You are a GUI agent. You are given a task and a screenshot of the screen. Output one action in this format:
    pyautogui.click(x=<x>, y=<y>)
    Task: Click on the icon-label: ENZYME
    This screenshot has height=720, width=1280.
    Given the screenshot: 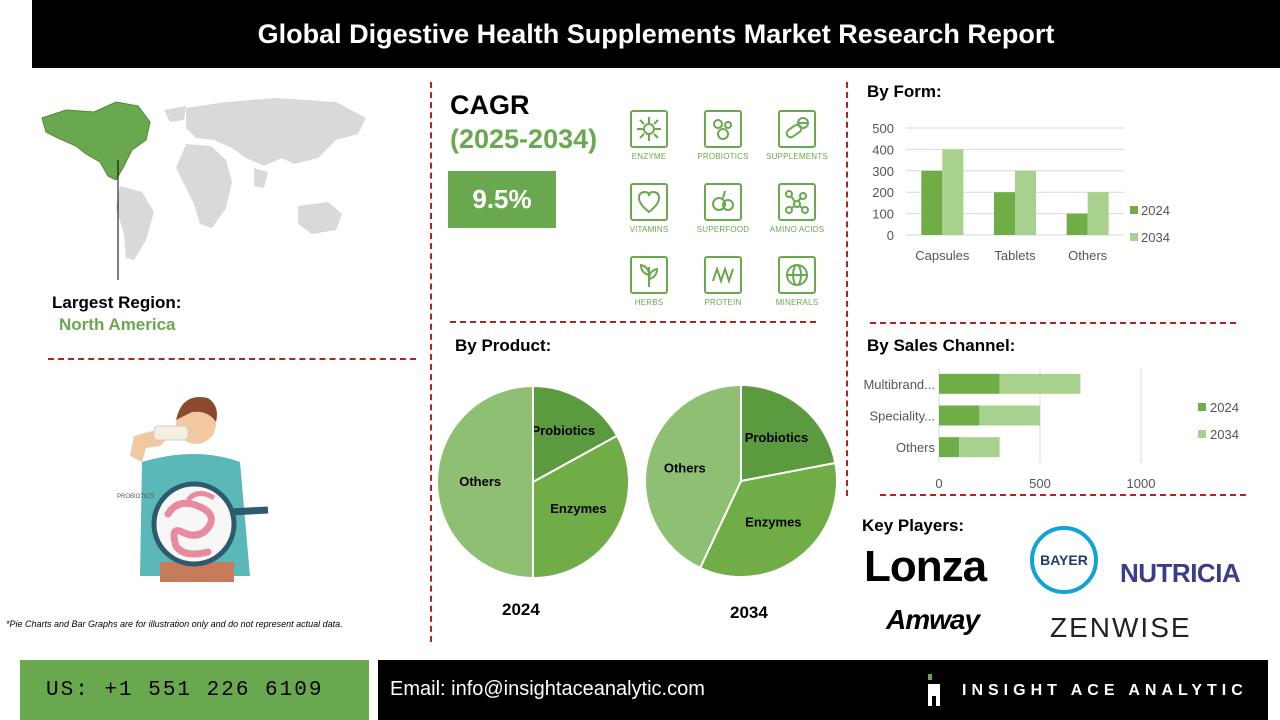 What is the action you would take?
    pyautogui.click(x=649, y=156)
    